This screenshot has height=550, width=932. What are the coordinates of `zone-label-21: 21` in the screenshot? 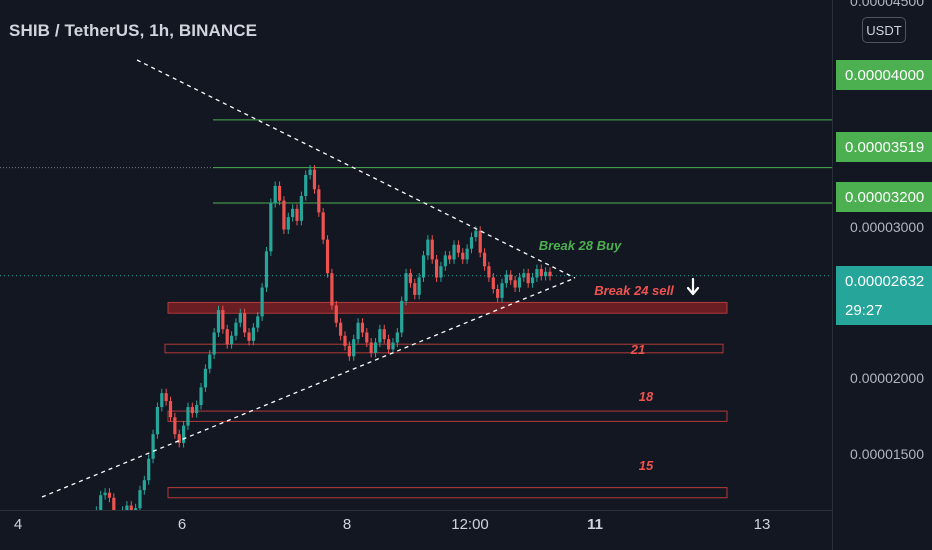 It's located at (637, 349).